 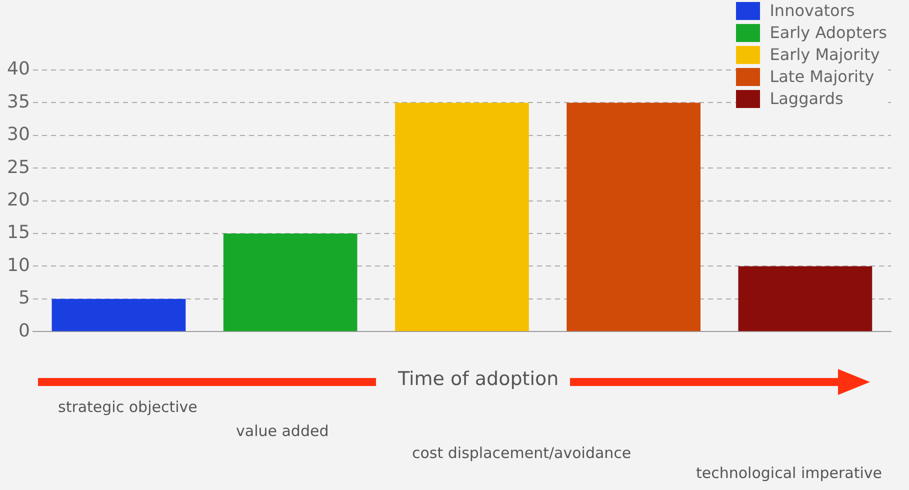 What do you see at coordinates (825, 55) in the screenshot?
I see `legend-label: Early Majority` at bounding box center [825, 55].